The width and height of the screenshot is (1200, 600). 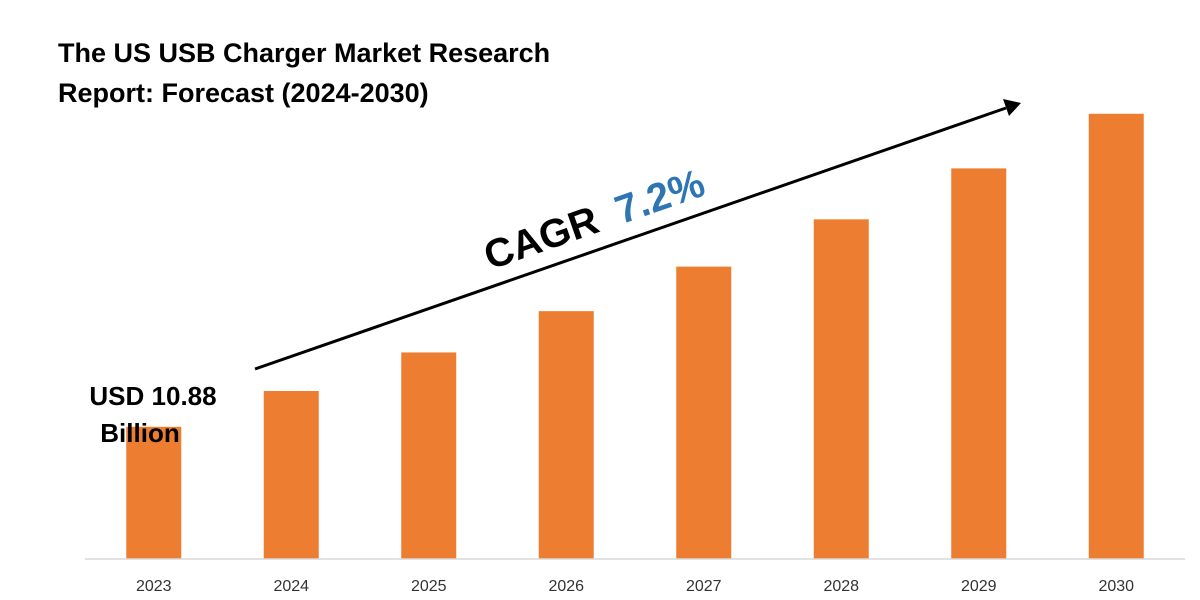 I want to click on bar-2023, so click(x=154, y=492).